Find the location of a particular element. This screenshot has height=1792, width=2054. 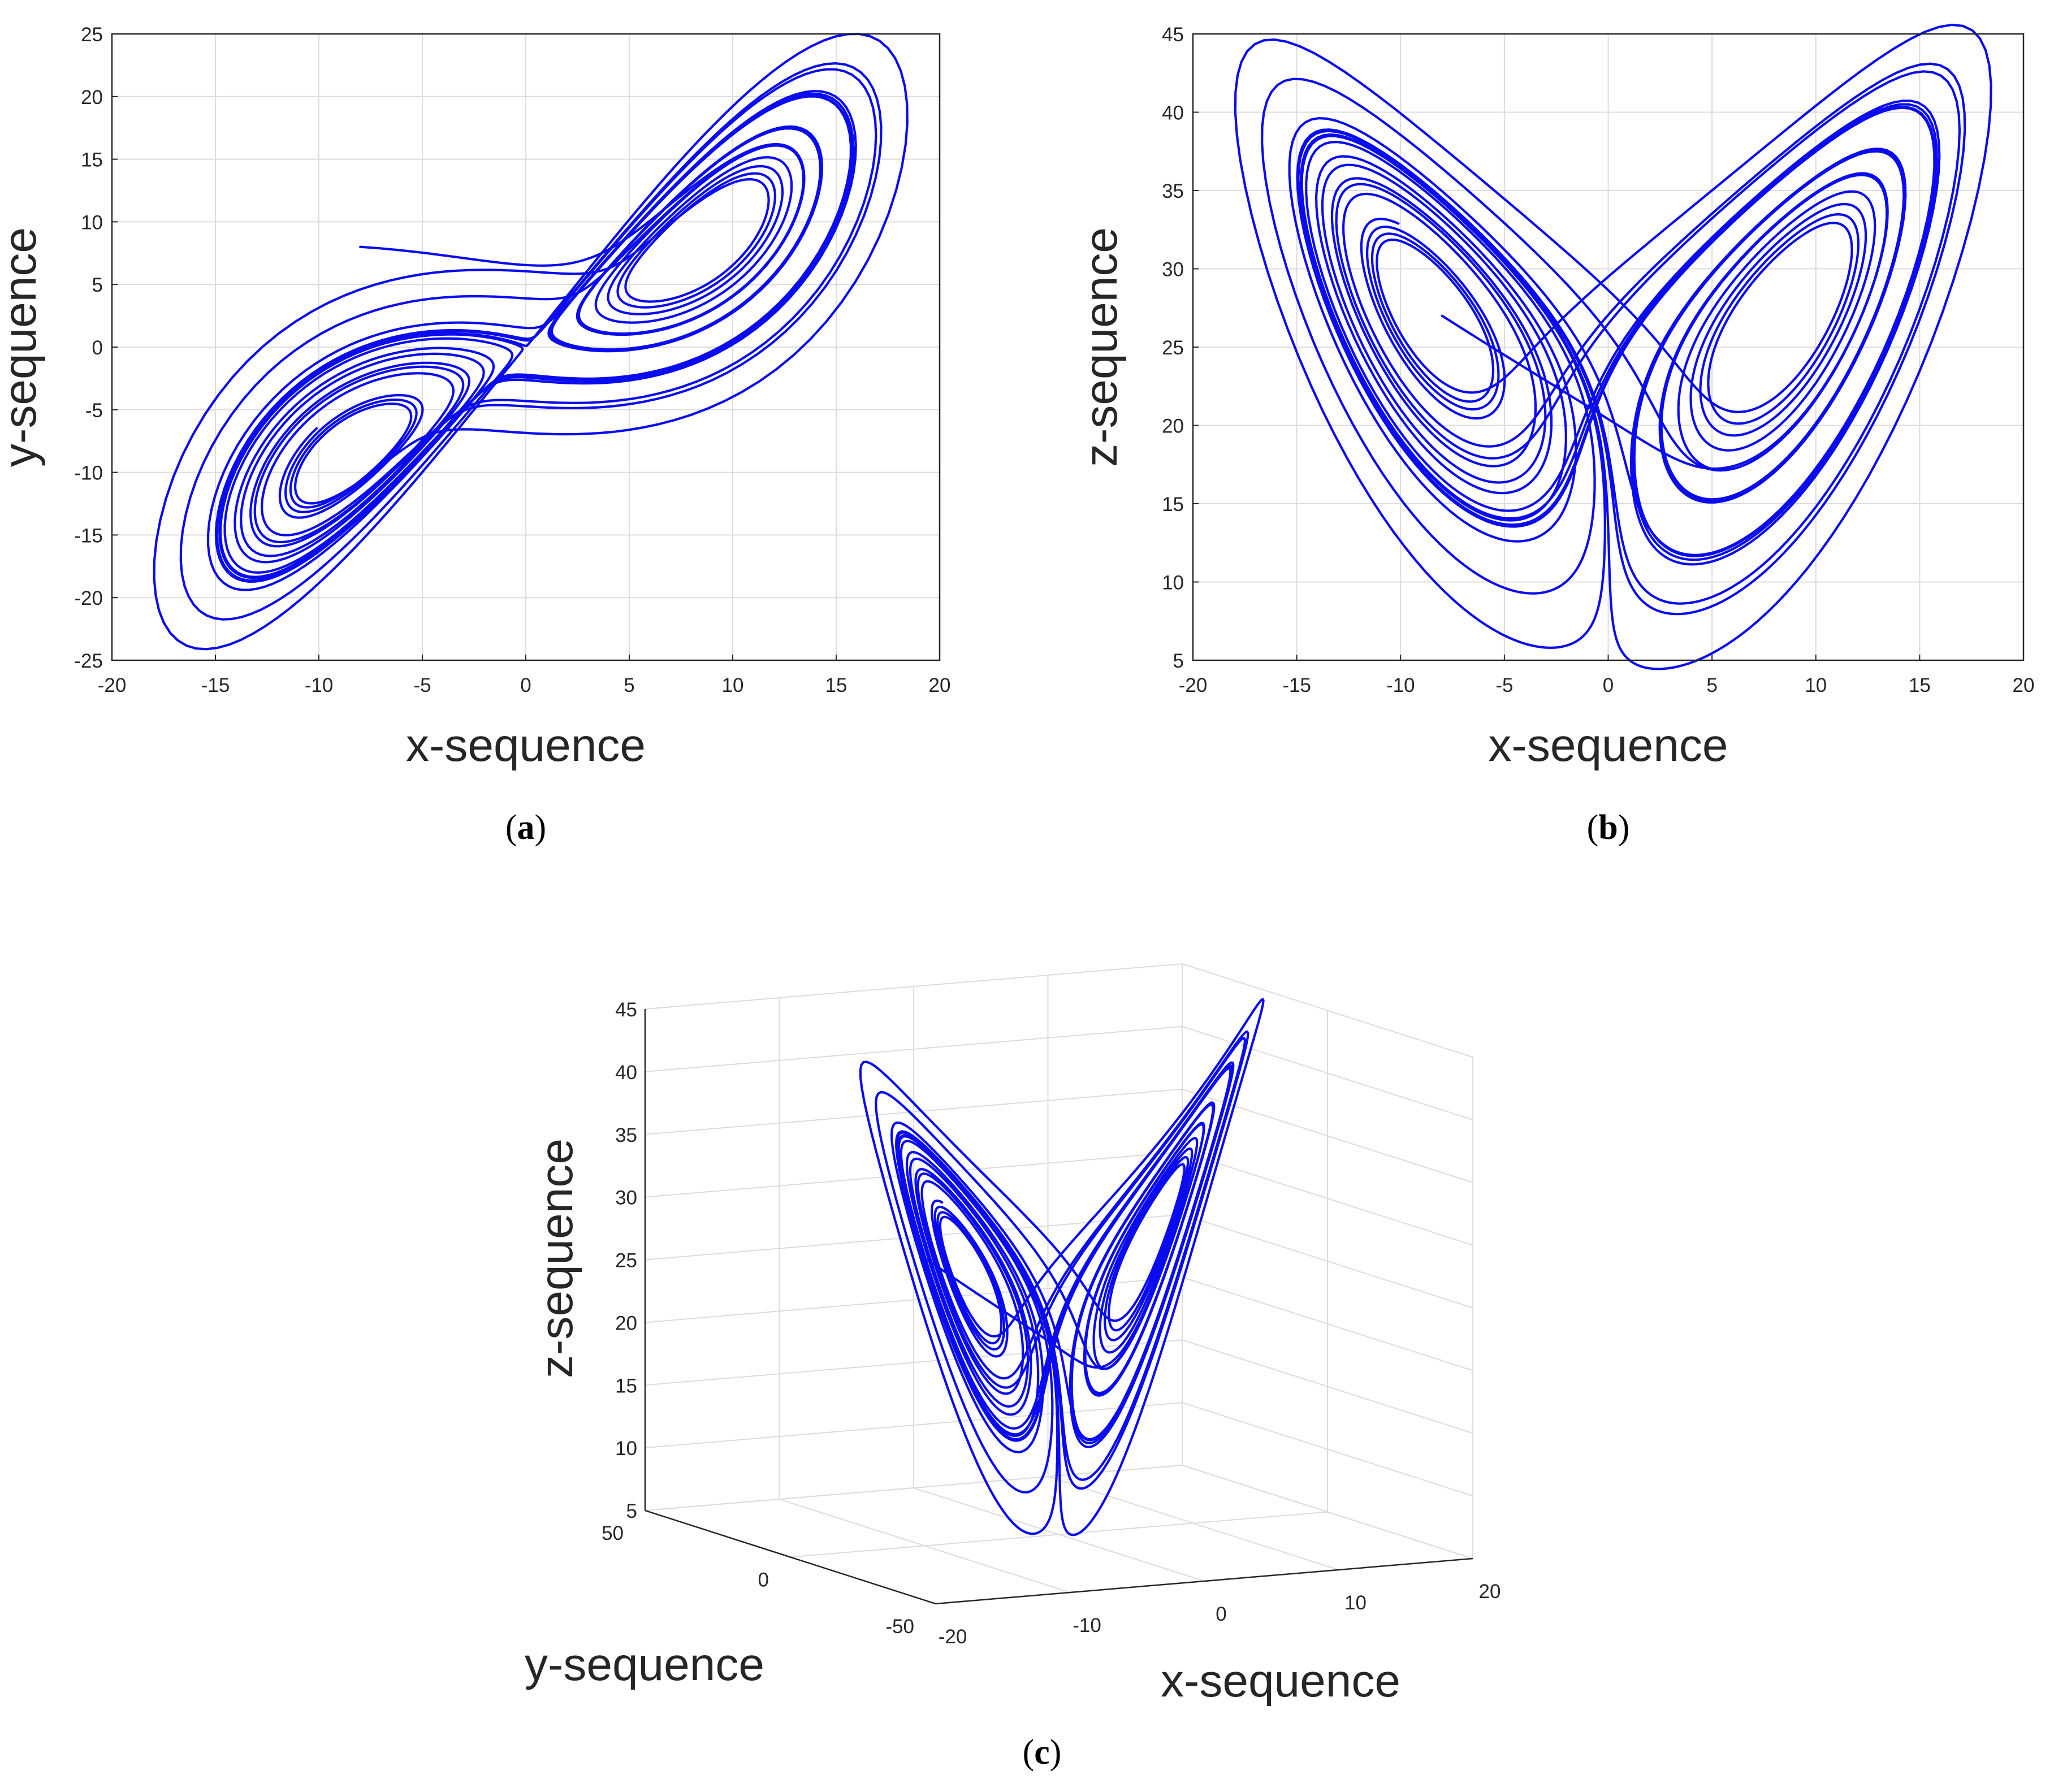

z-tick-label: 25 is located at coordinates (626, 1261).